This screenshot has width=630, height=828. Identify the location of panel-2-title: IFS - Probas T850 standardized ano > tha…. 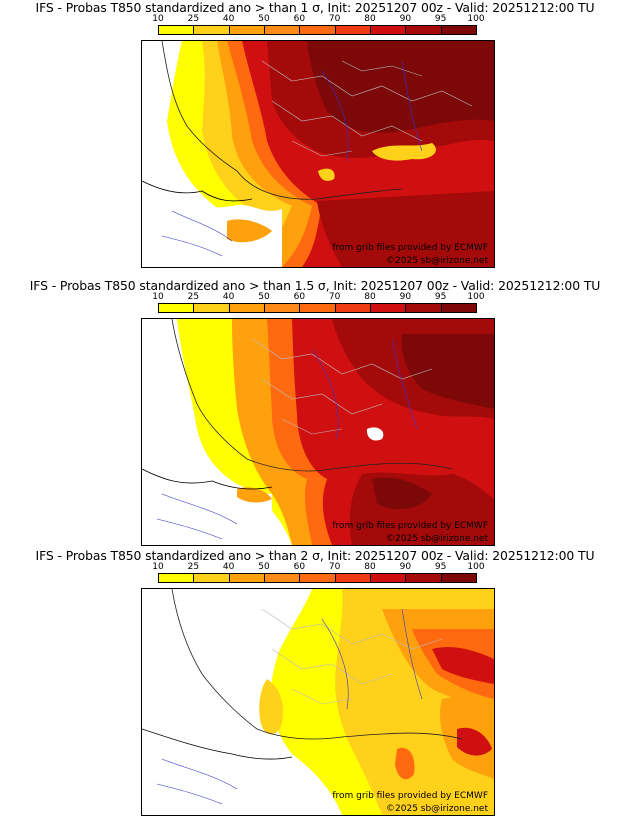
(315, 285).